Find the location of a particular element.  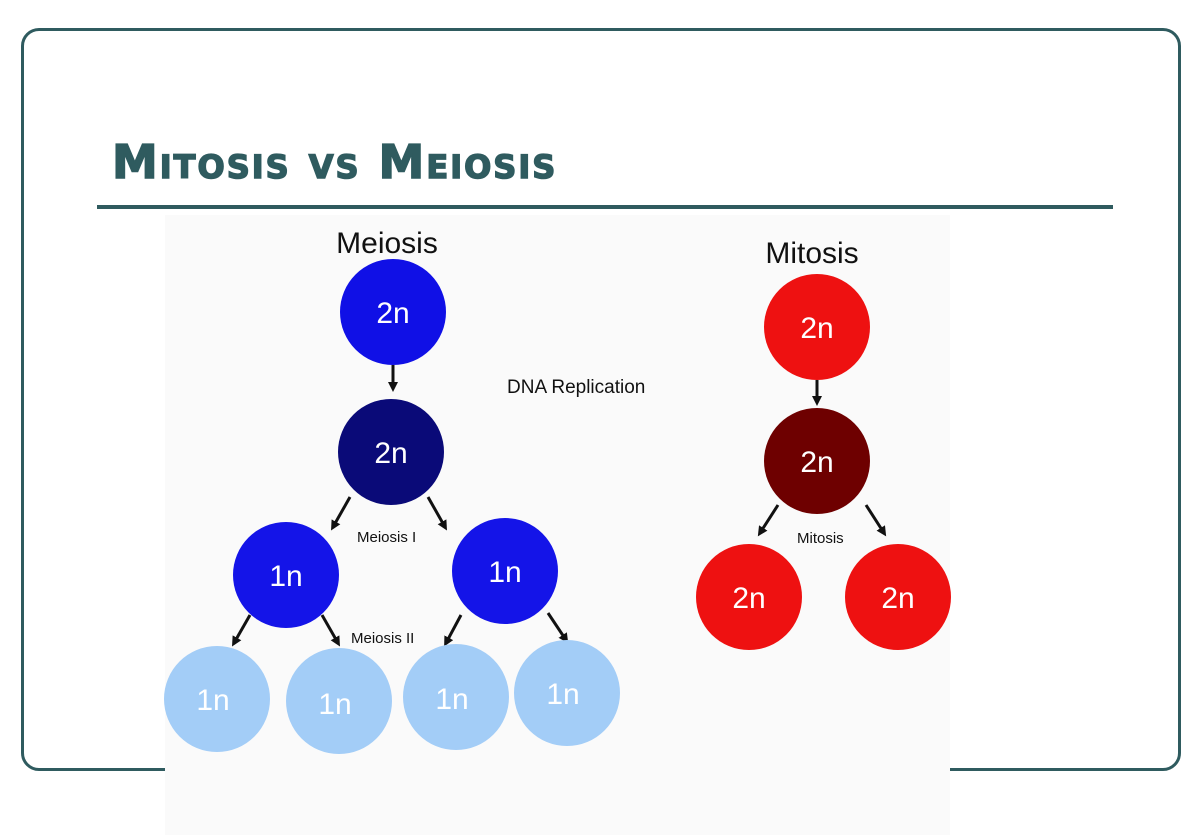

meiosis-i-right-ploidy: 1n is located at coordinates (504, 572).